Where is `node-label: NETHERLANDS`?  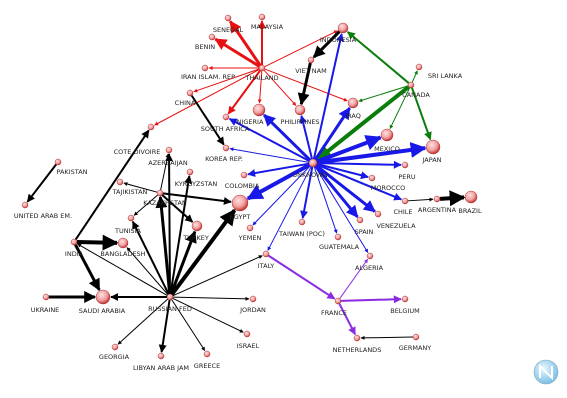 node-label: NETHERLANDS is located at coordinates (357, 350).